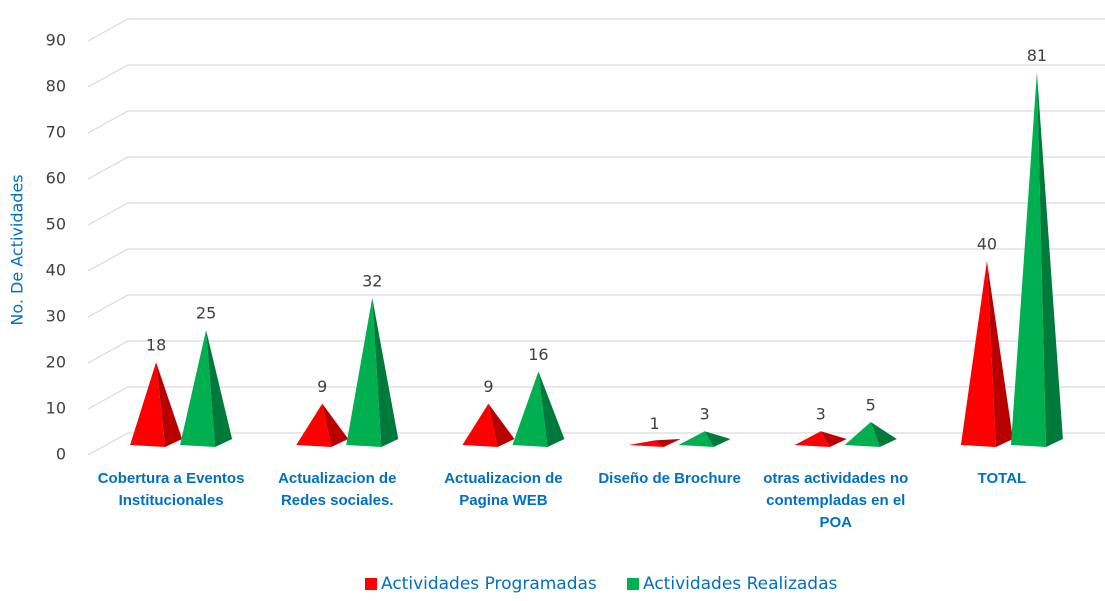 The image size is (1105, 601). I want to click on x-tick-label: Actualizacion de Pagina WEB, so click(503, 489).